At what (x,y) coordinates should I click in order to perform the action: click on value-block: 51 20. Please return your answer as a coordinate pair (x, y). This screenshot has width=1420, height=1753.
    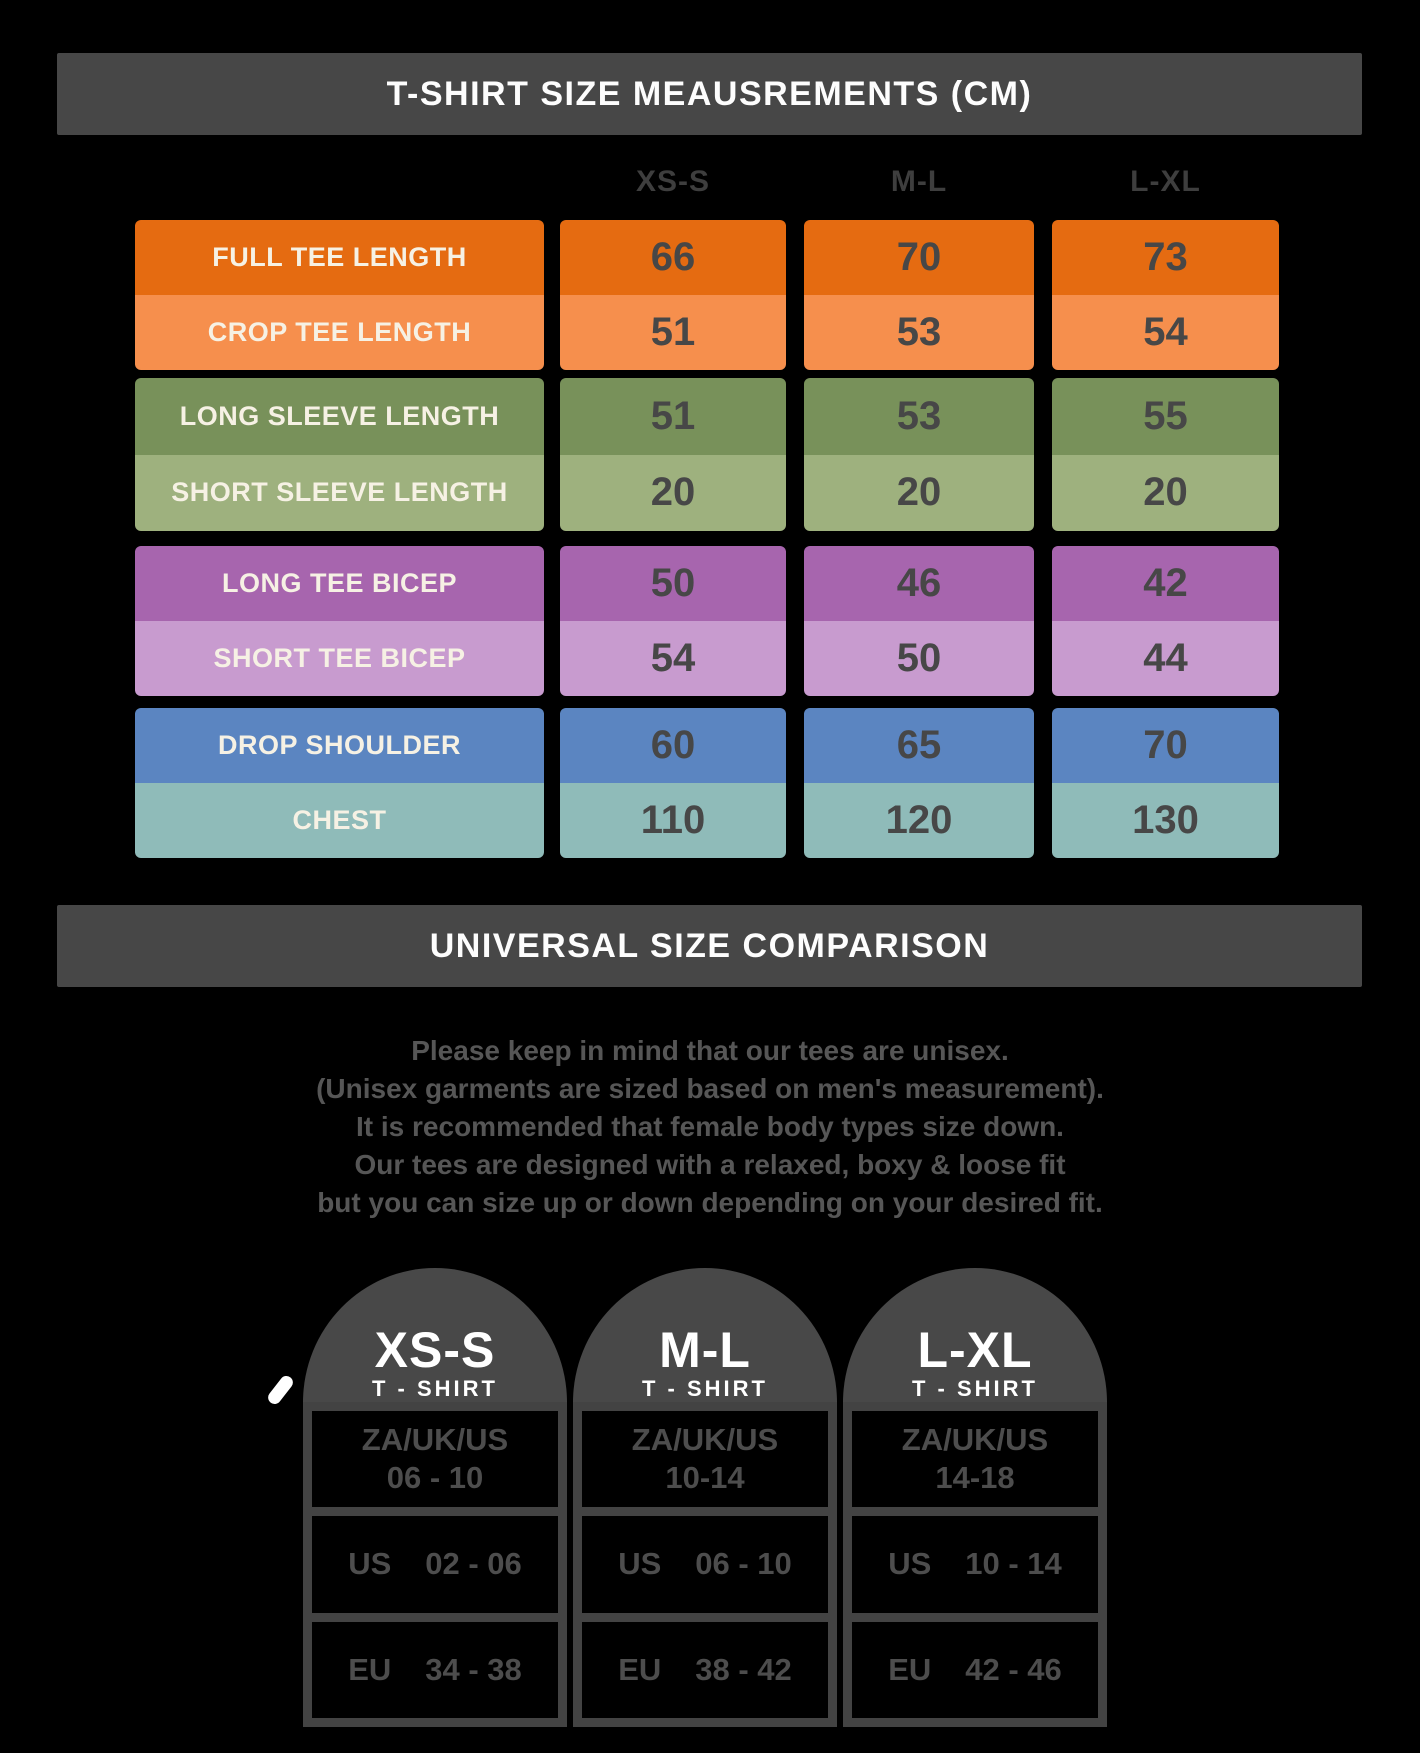
    Looking at the image, I should click on (673, 454).